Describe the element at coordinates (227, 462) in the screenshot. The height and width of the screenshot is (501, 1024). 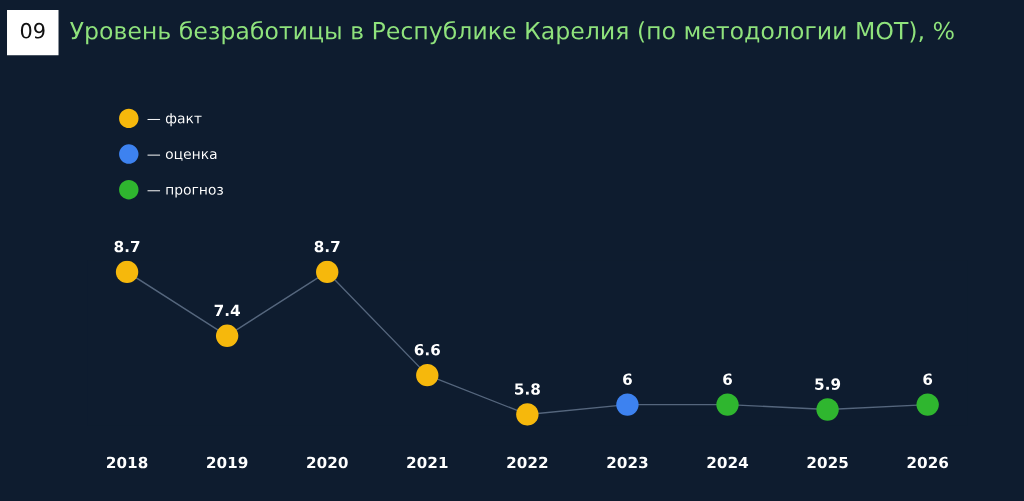
I see `x-tick-label: 2019` at that location.